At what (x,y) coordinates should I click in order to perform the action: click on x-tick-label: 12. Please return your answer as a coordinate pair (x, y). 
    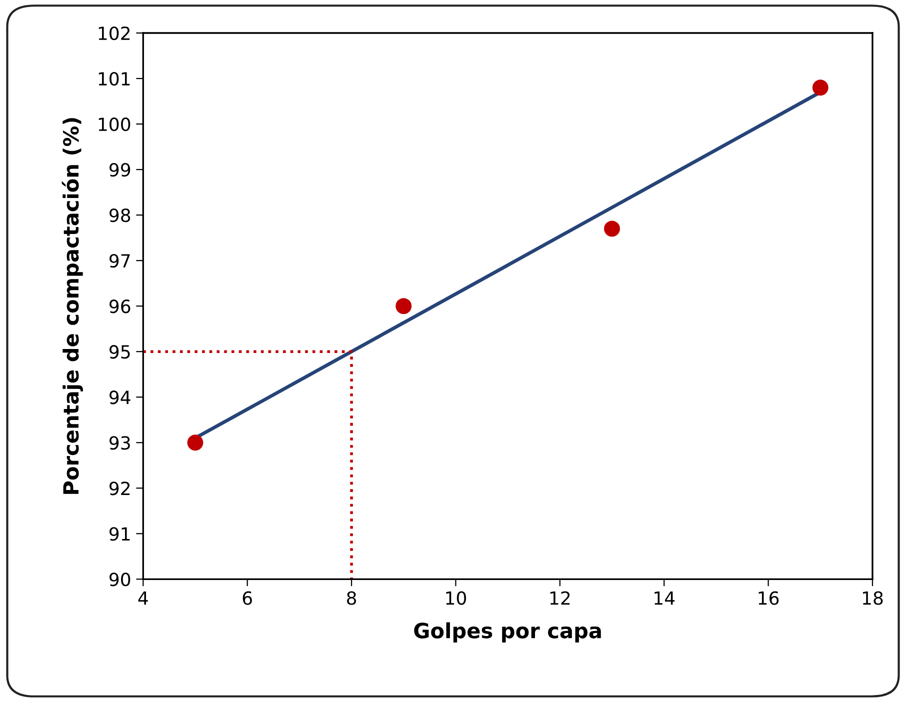
    Looking at the image, I should click on (560, 598).